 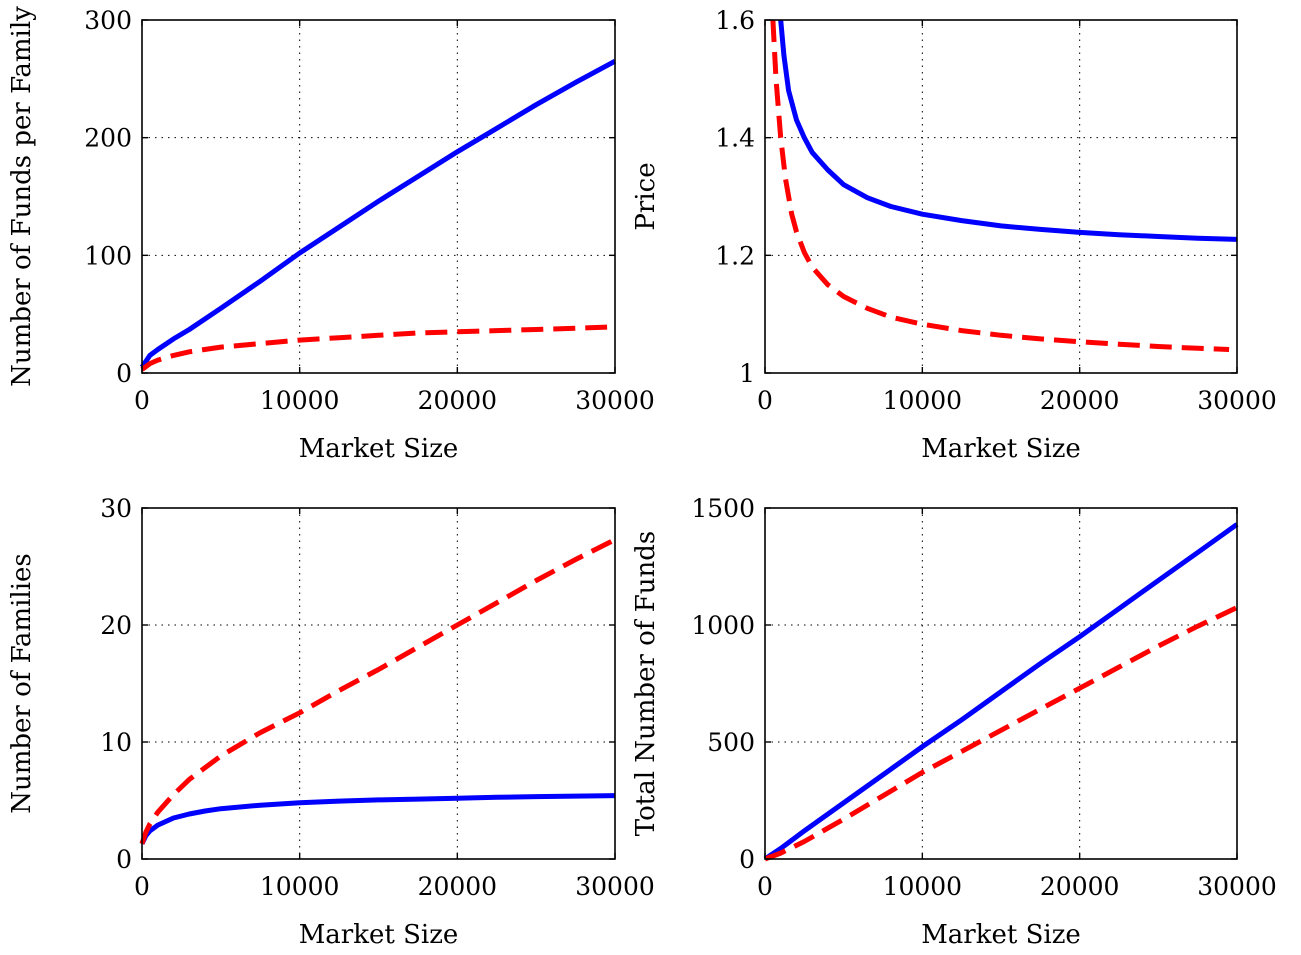 I want to click on y-tick-label: 200, so click(x=108, y=138).